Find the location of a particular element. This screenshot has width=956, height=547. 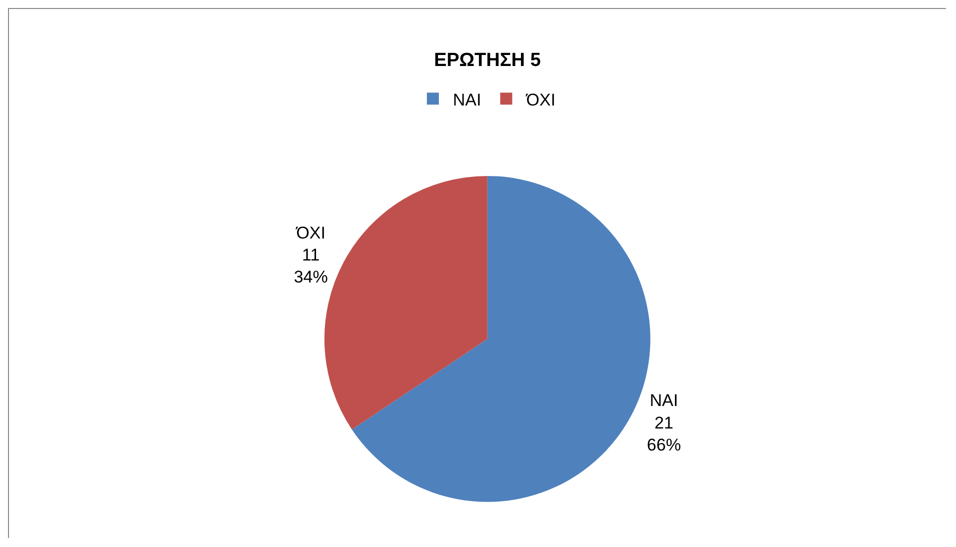

chart-title: ΕΡΩΤΗΣΗ 5 is located at coordinates (488, 60).